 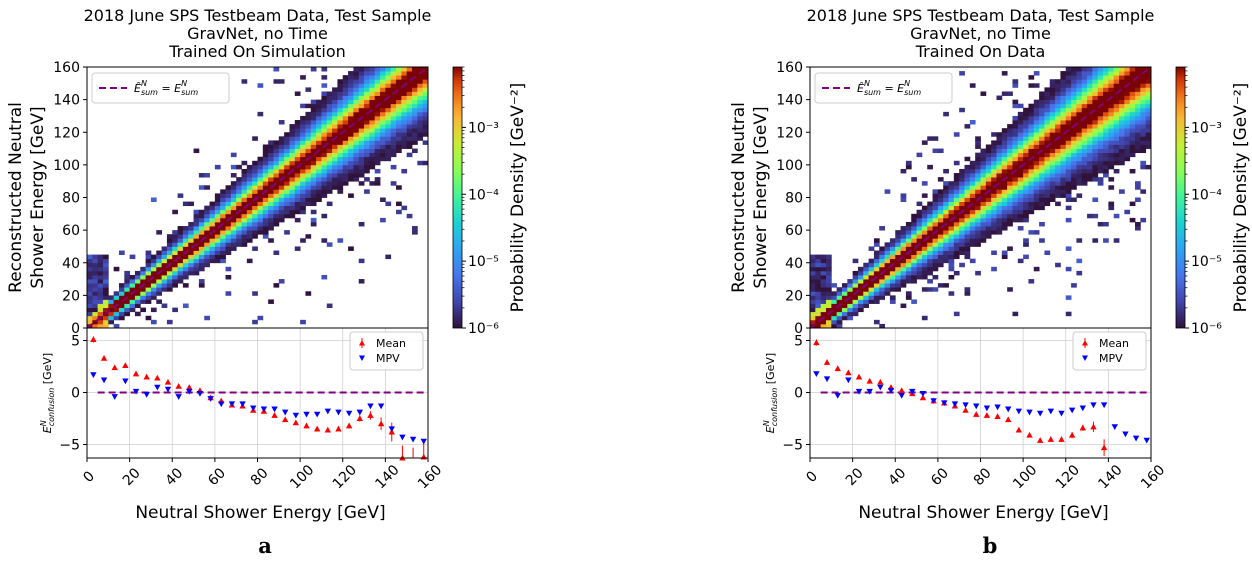 What do you see at coordinates (1085, 358) in the screenshot?
I see `legend-marker-mpv` at bounding box center [1085, 358].